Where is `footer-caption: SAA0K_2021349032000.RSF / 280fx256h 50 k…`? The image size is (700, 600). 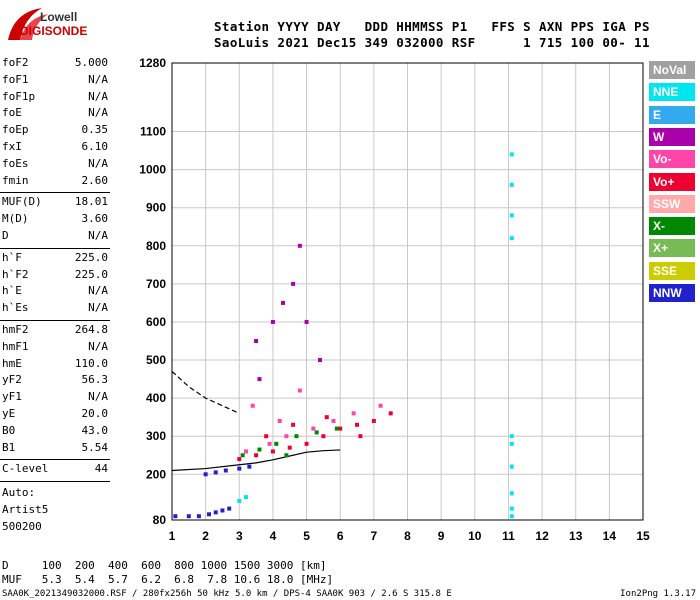 footer-caption: SAA0K_2021349032000.RSF / 280fx256h 50 k… is located at coordinates (227, 594).